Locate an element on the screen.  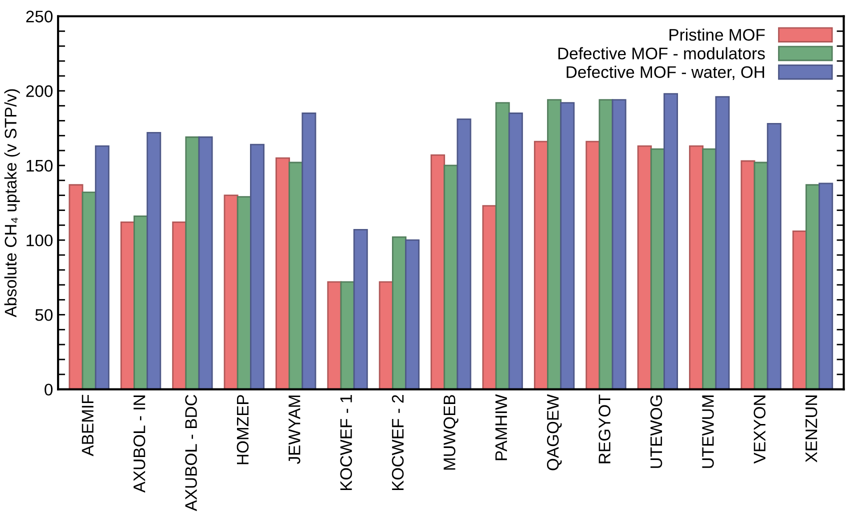
x-tick-label: UTEWUM is located at coordinates (708, 432).